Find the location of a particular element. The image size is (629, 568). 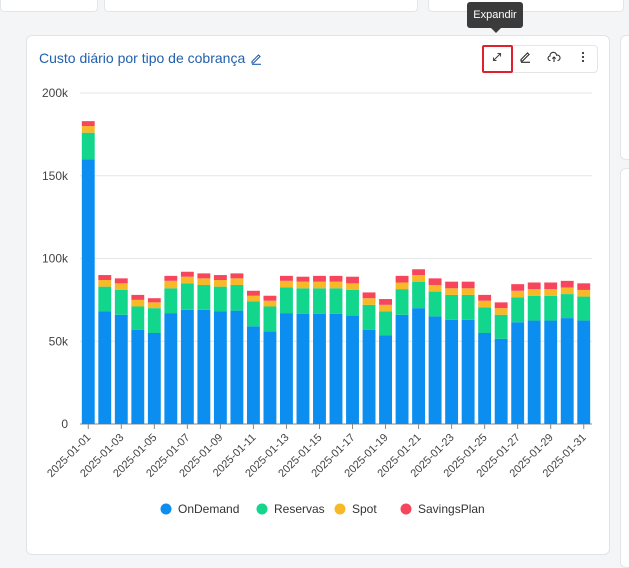

summary-card-left is located at coordinates (49, 6).